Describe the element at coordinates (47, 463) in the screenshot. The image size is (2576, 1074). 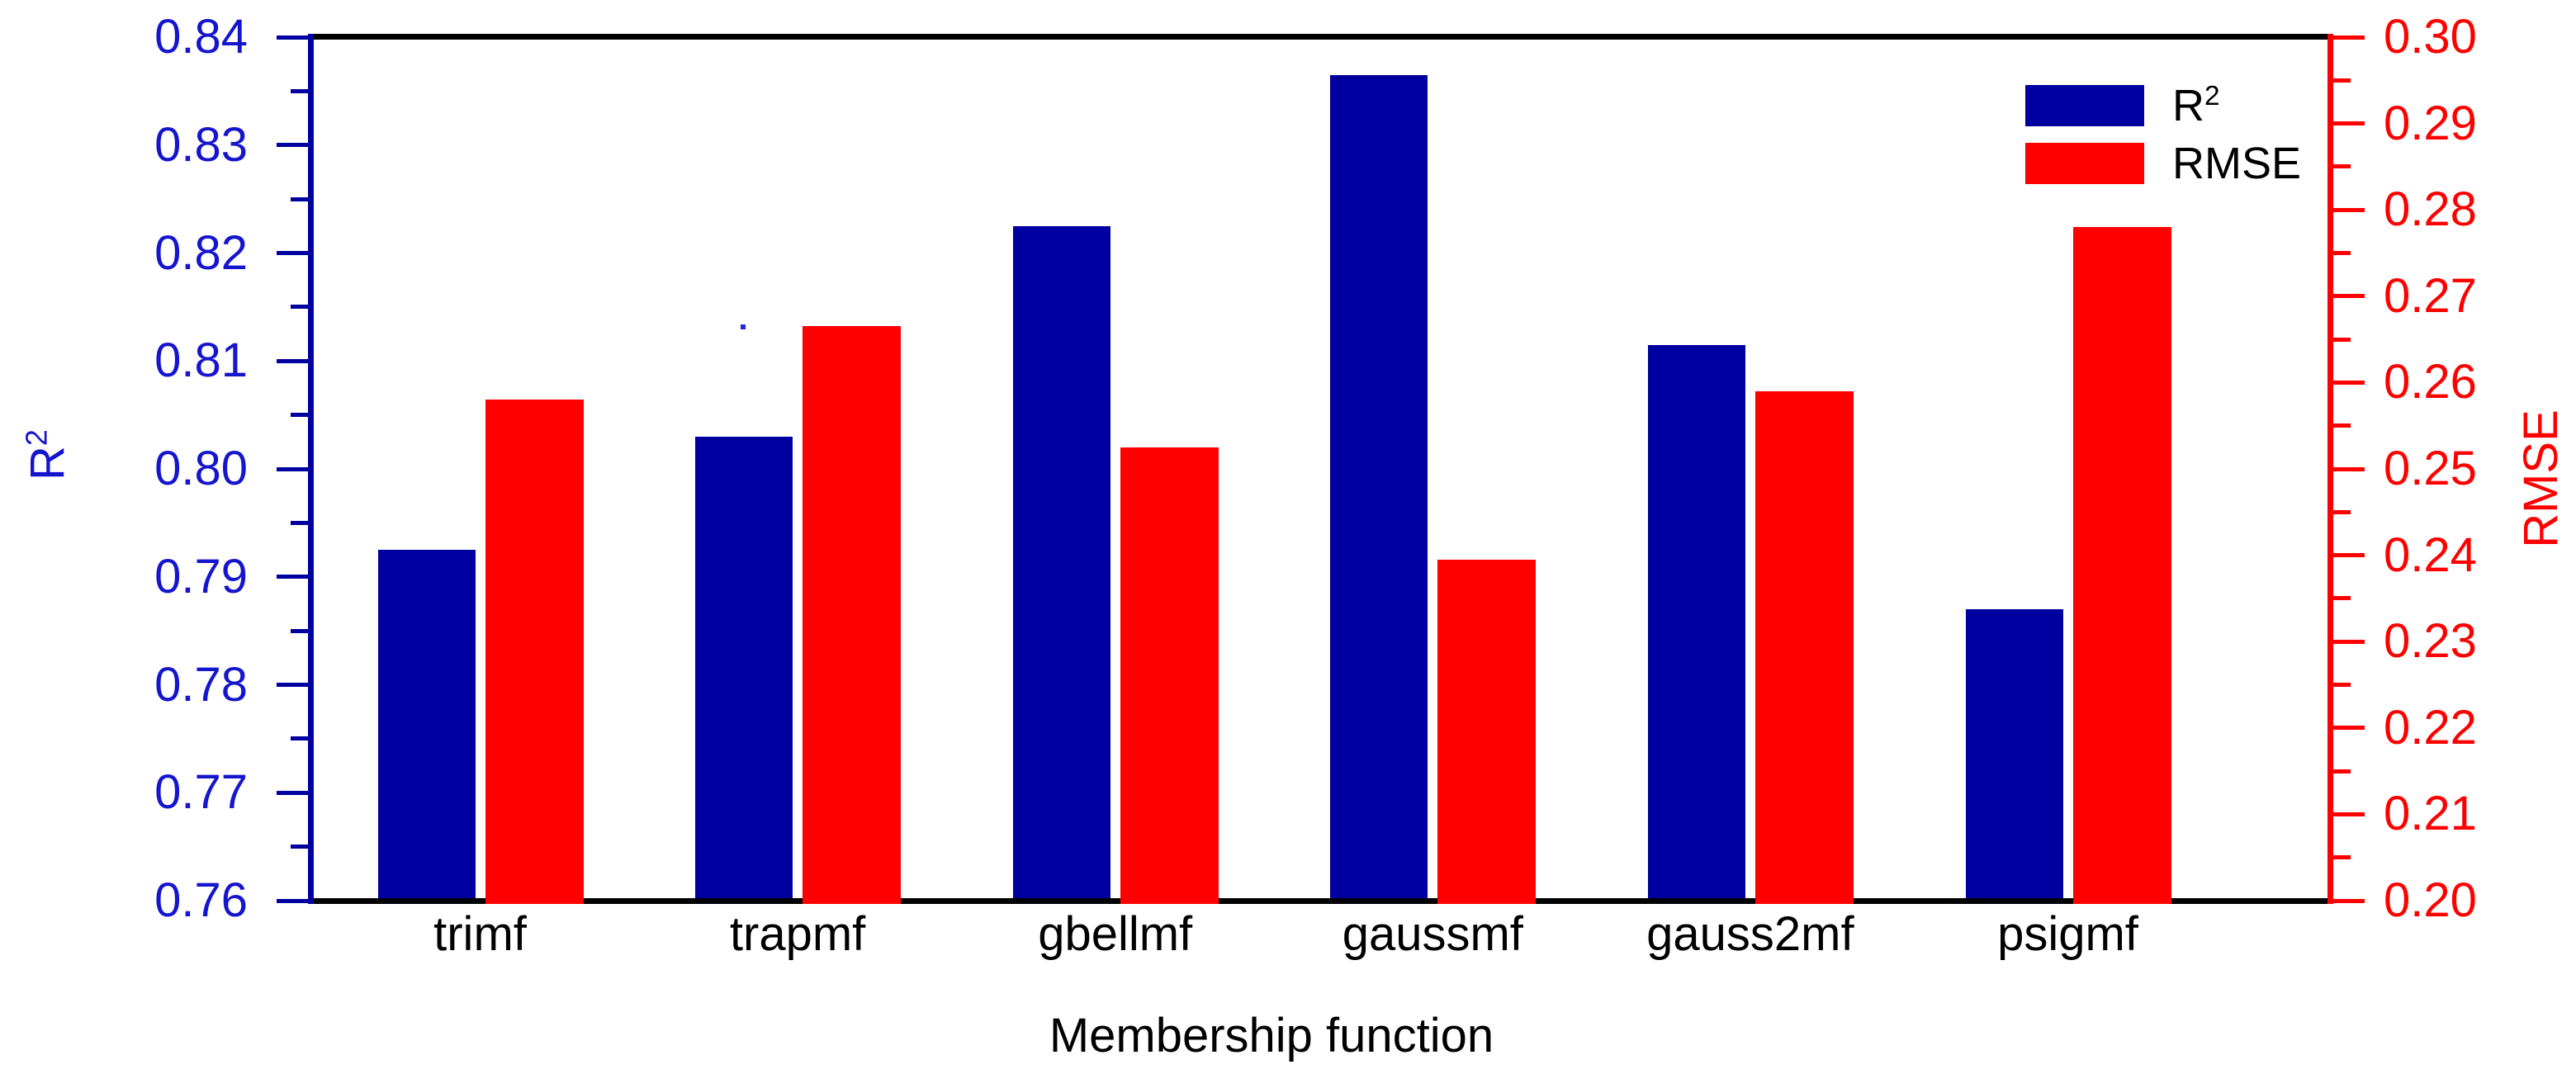
I see `left-axis-title-text: R` at that location.